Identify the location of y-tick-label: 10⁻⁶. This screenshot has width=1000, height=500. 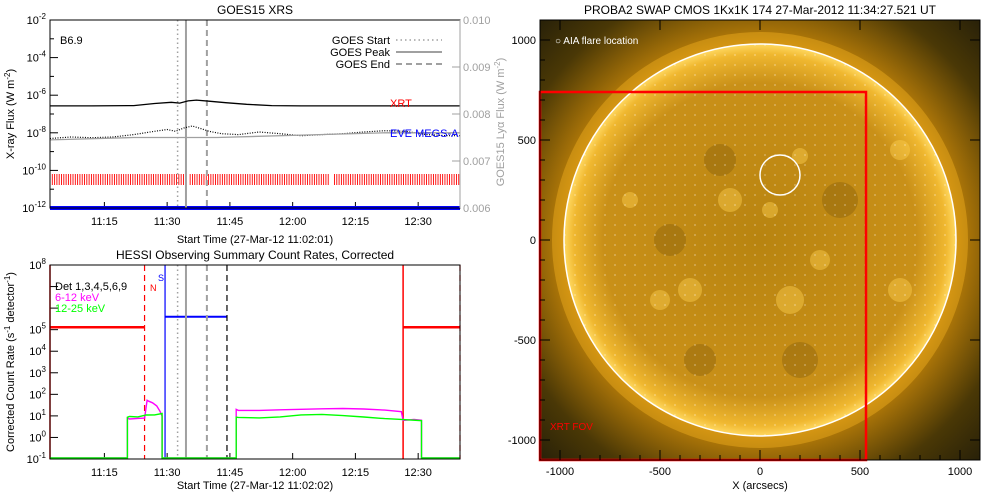
(37, 94).